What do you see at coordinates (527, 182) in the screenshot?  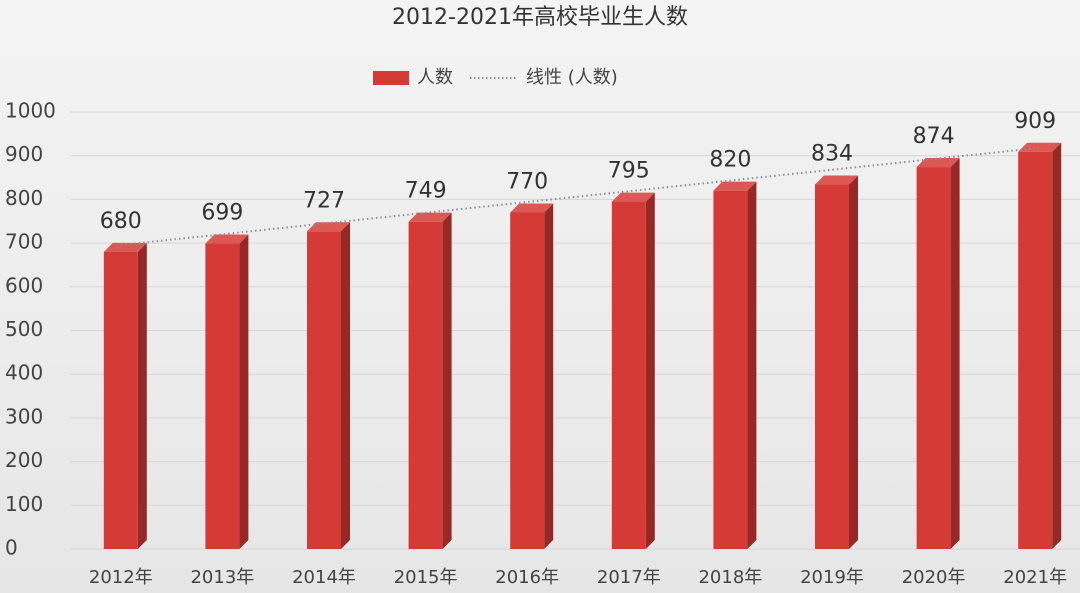 I see `value-label: 770` at bounding box center [527, 182].